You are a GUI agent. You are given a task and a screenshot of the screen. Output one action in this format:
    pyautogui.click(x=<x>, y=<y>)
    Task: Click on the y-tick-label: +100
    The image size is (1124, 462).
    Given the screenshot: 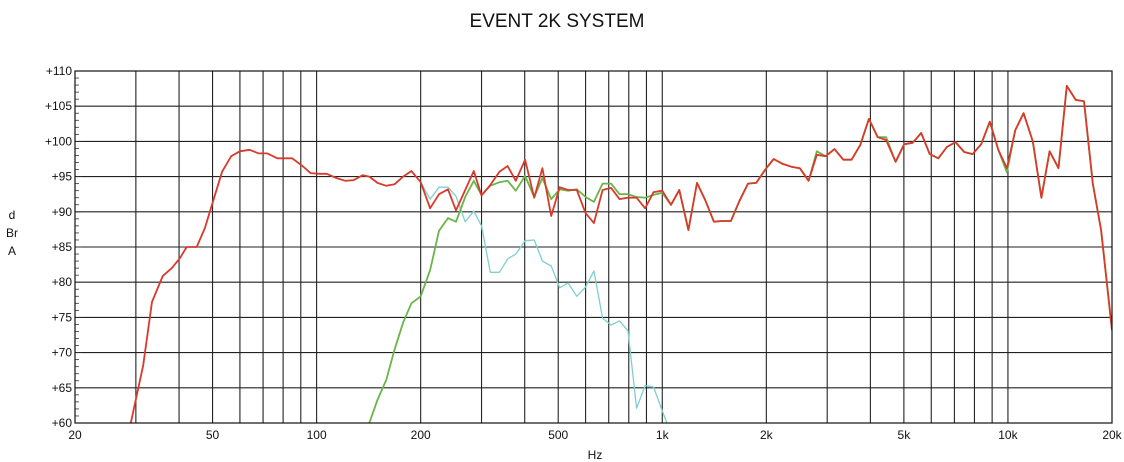 What is the action you would take?
    pyautogui.click(x=58, y=141)
    